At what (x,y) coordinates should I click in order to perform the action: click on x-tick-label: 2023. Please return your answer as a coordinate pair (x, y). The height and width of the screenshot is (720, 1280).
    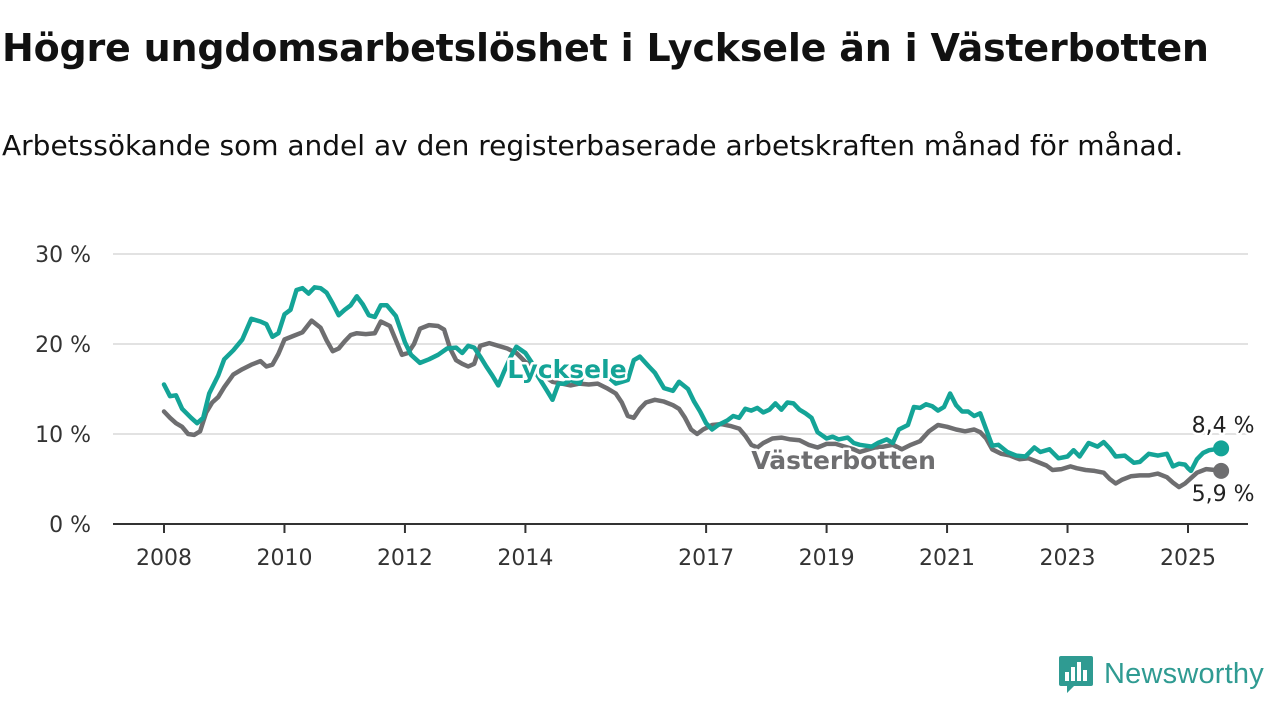
    Looking at the image, I should click on (1068, 558).